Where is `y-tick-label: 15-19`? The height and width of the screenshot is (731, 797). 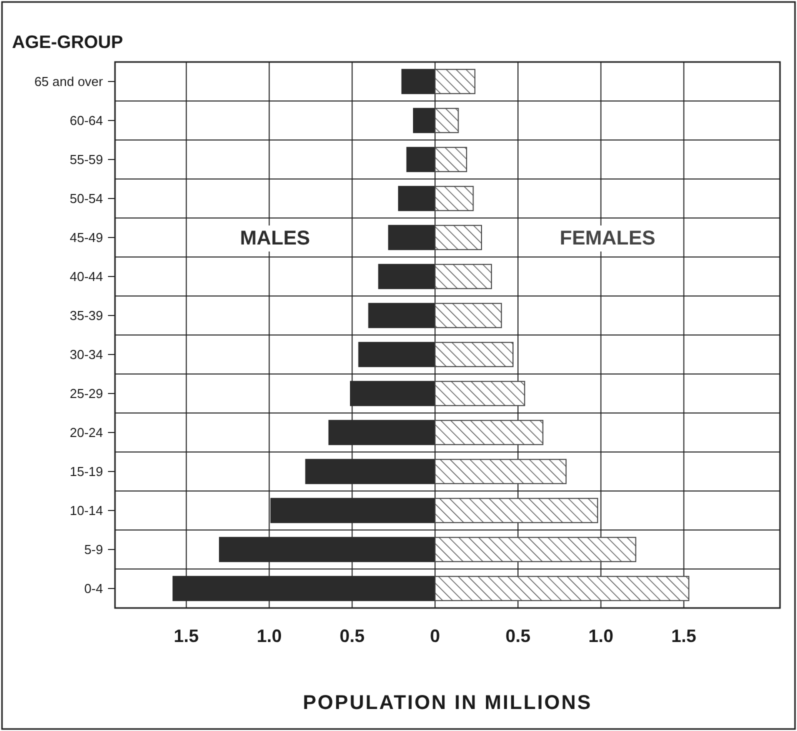 y-tick-label: 15-19 is located at coordinates (86, 472).